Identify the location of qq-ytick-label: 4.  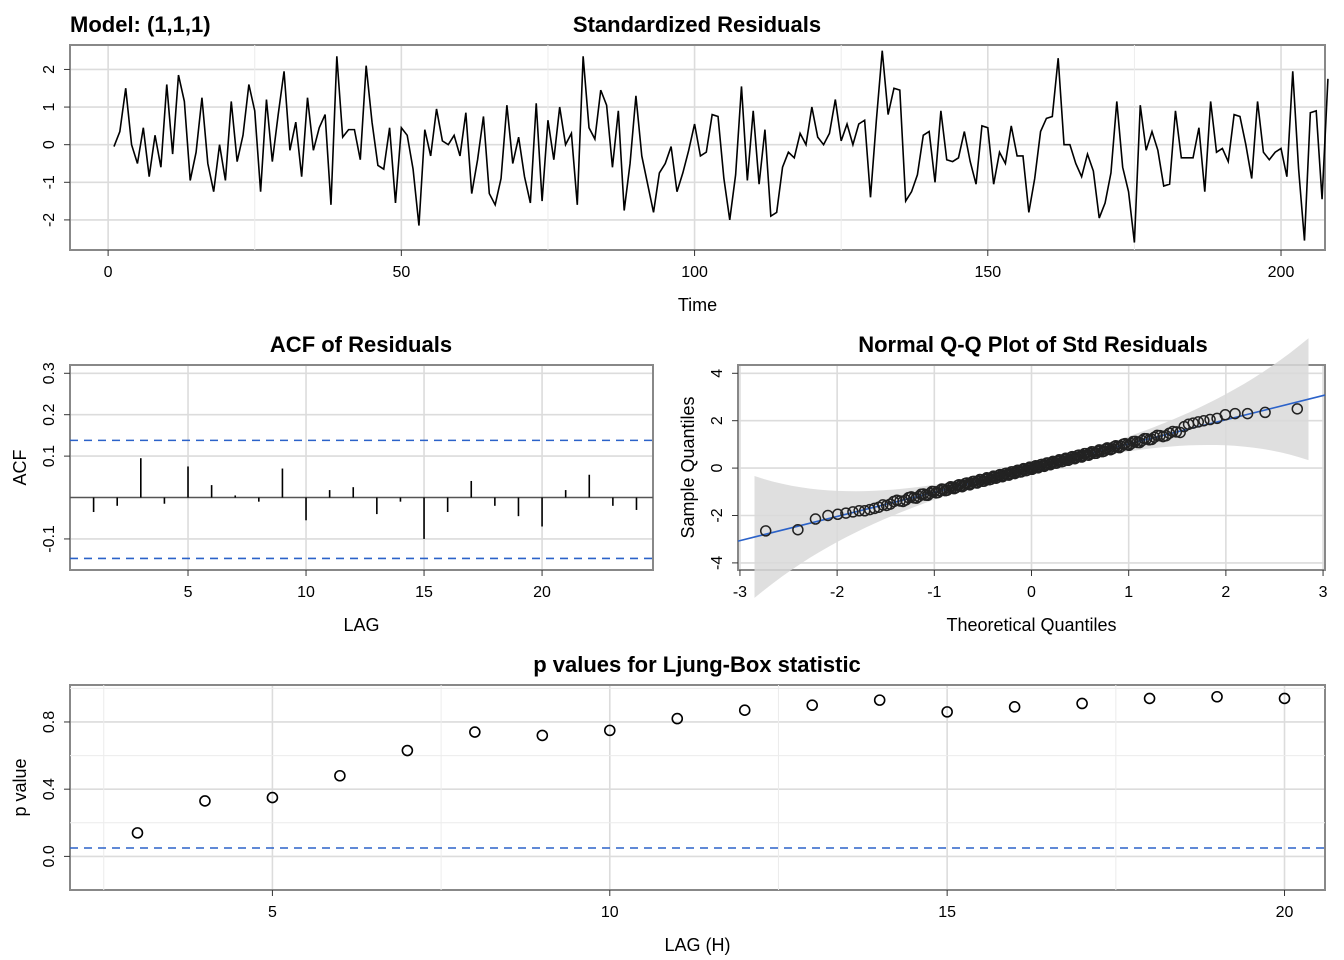
(717, 373).